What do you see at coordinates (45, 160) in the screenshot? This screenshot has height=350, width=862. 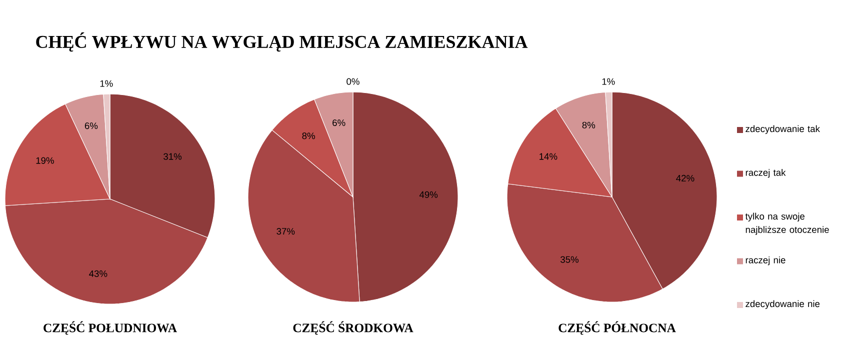 I see `data-label: 19%` at bounding box center [45, 160].